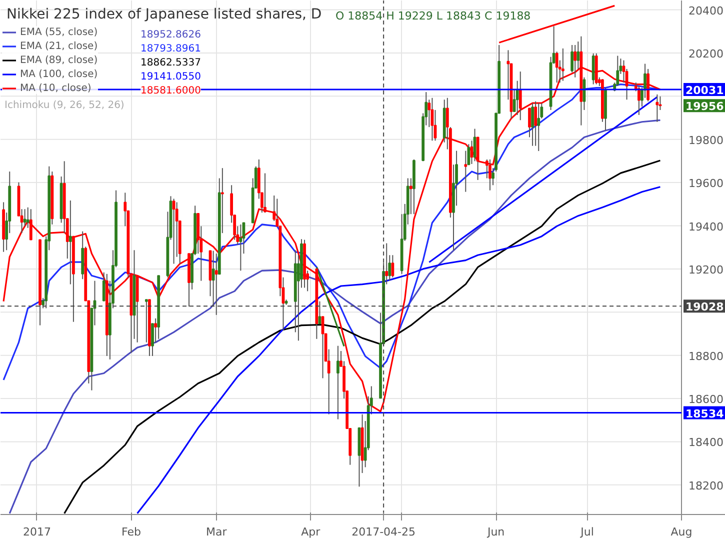 The image size is (725, 543). What do you see at coordinates (706, 443) in the screenshot?
I see `y-tick-label: 18400` at bounding box center [706, 443].